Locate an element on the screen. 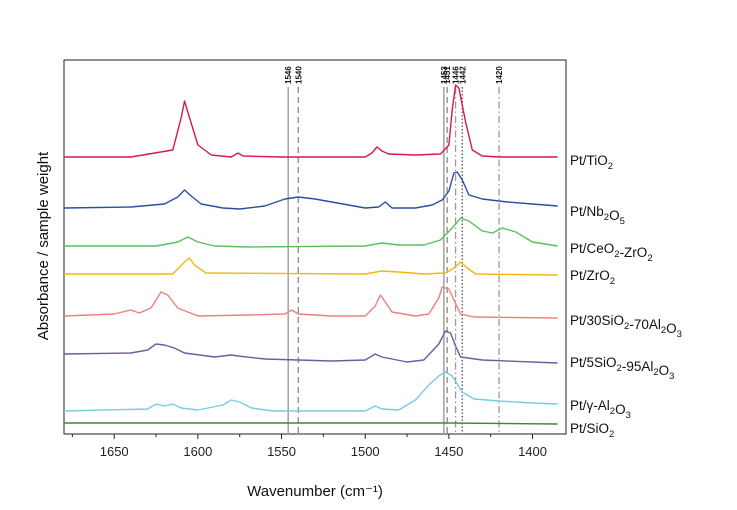  series-label: Pt/CeO2-ZrO2 is located at coordinates (611, 252).